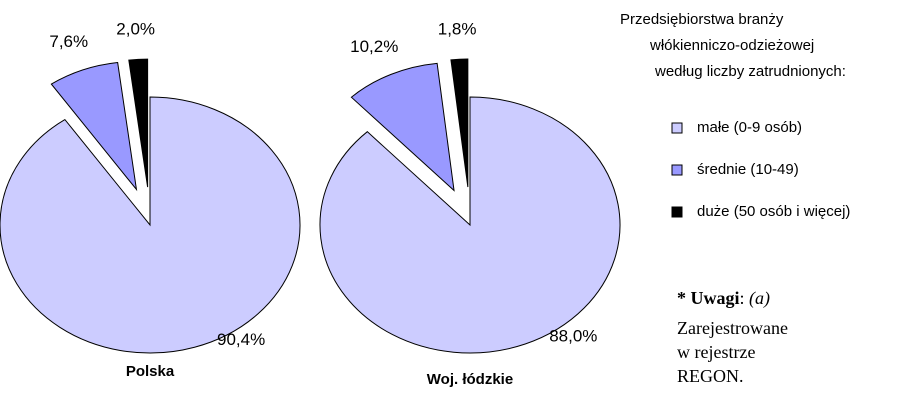  What do you see at coordinates (241, 339) in the screenshot?
I see `value-label: 90,4%` at bounding box center [241, 339].